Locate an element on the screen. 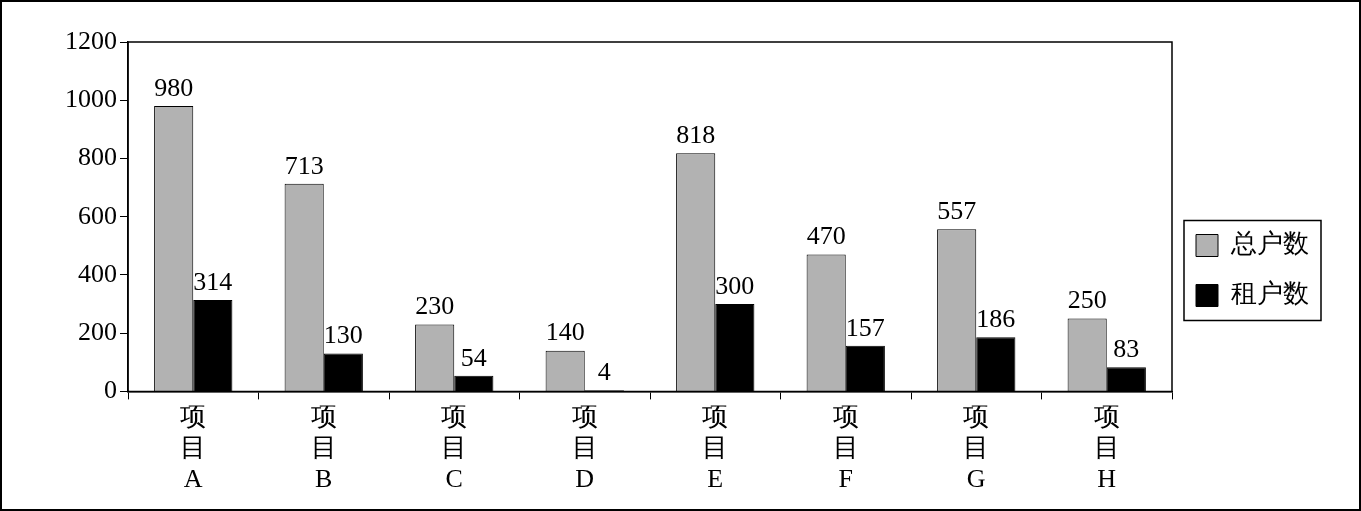 The image size is (1361, 511). x-tick-label: 项目G is located at coordinates (976, 447).